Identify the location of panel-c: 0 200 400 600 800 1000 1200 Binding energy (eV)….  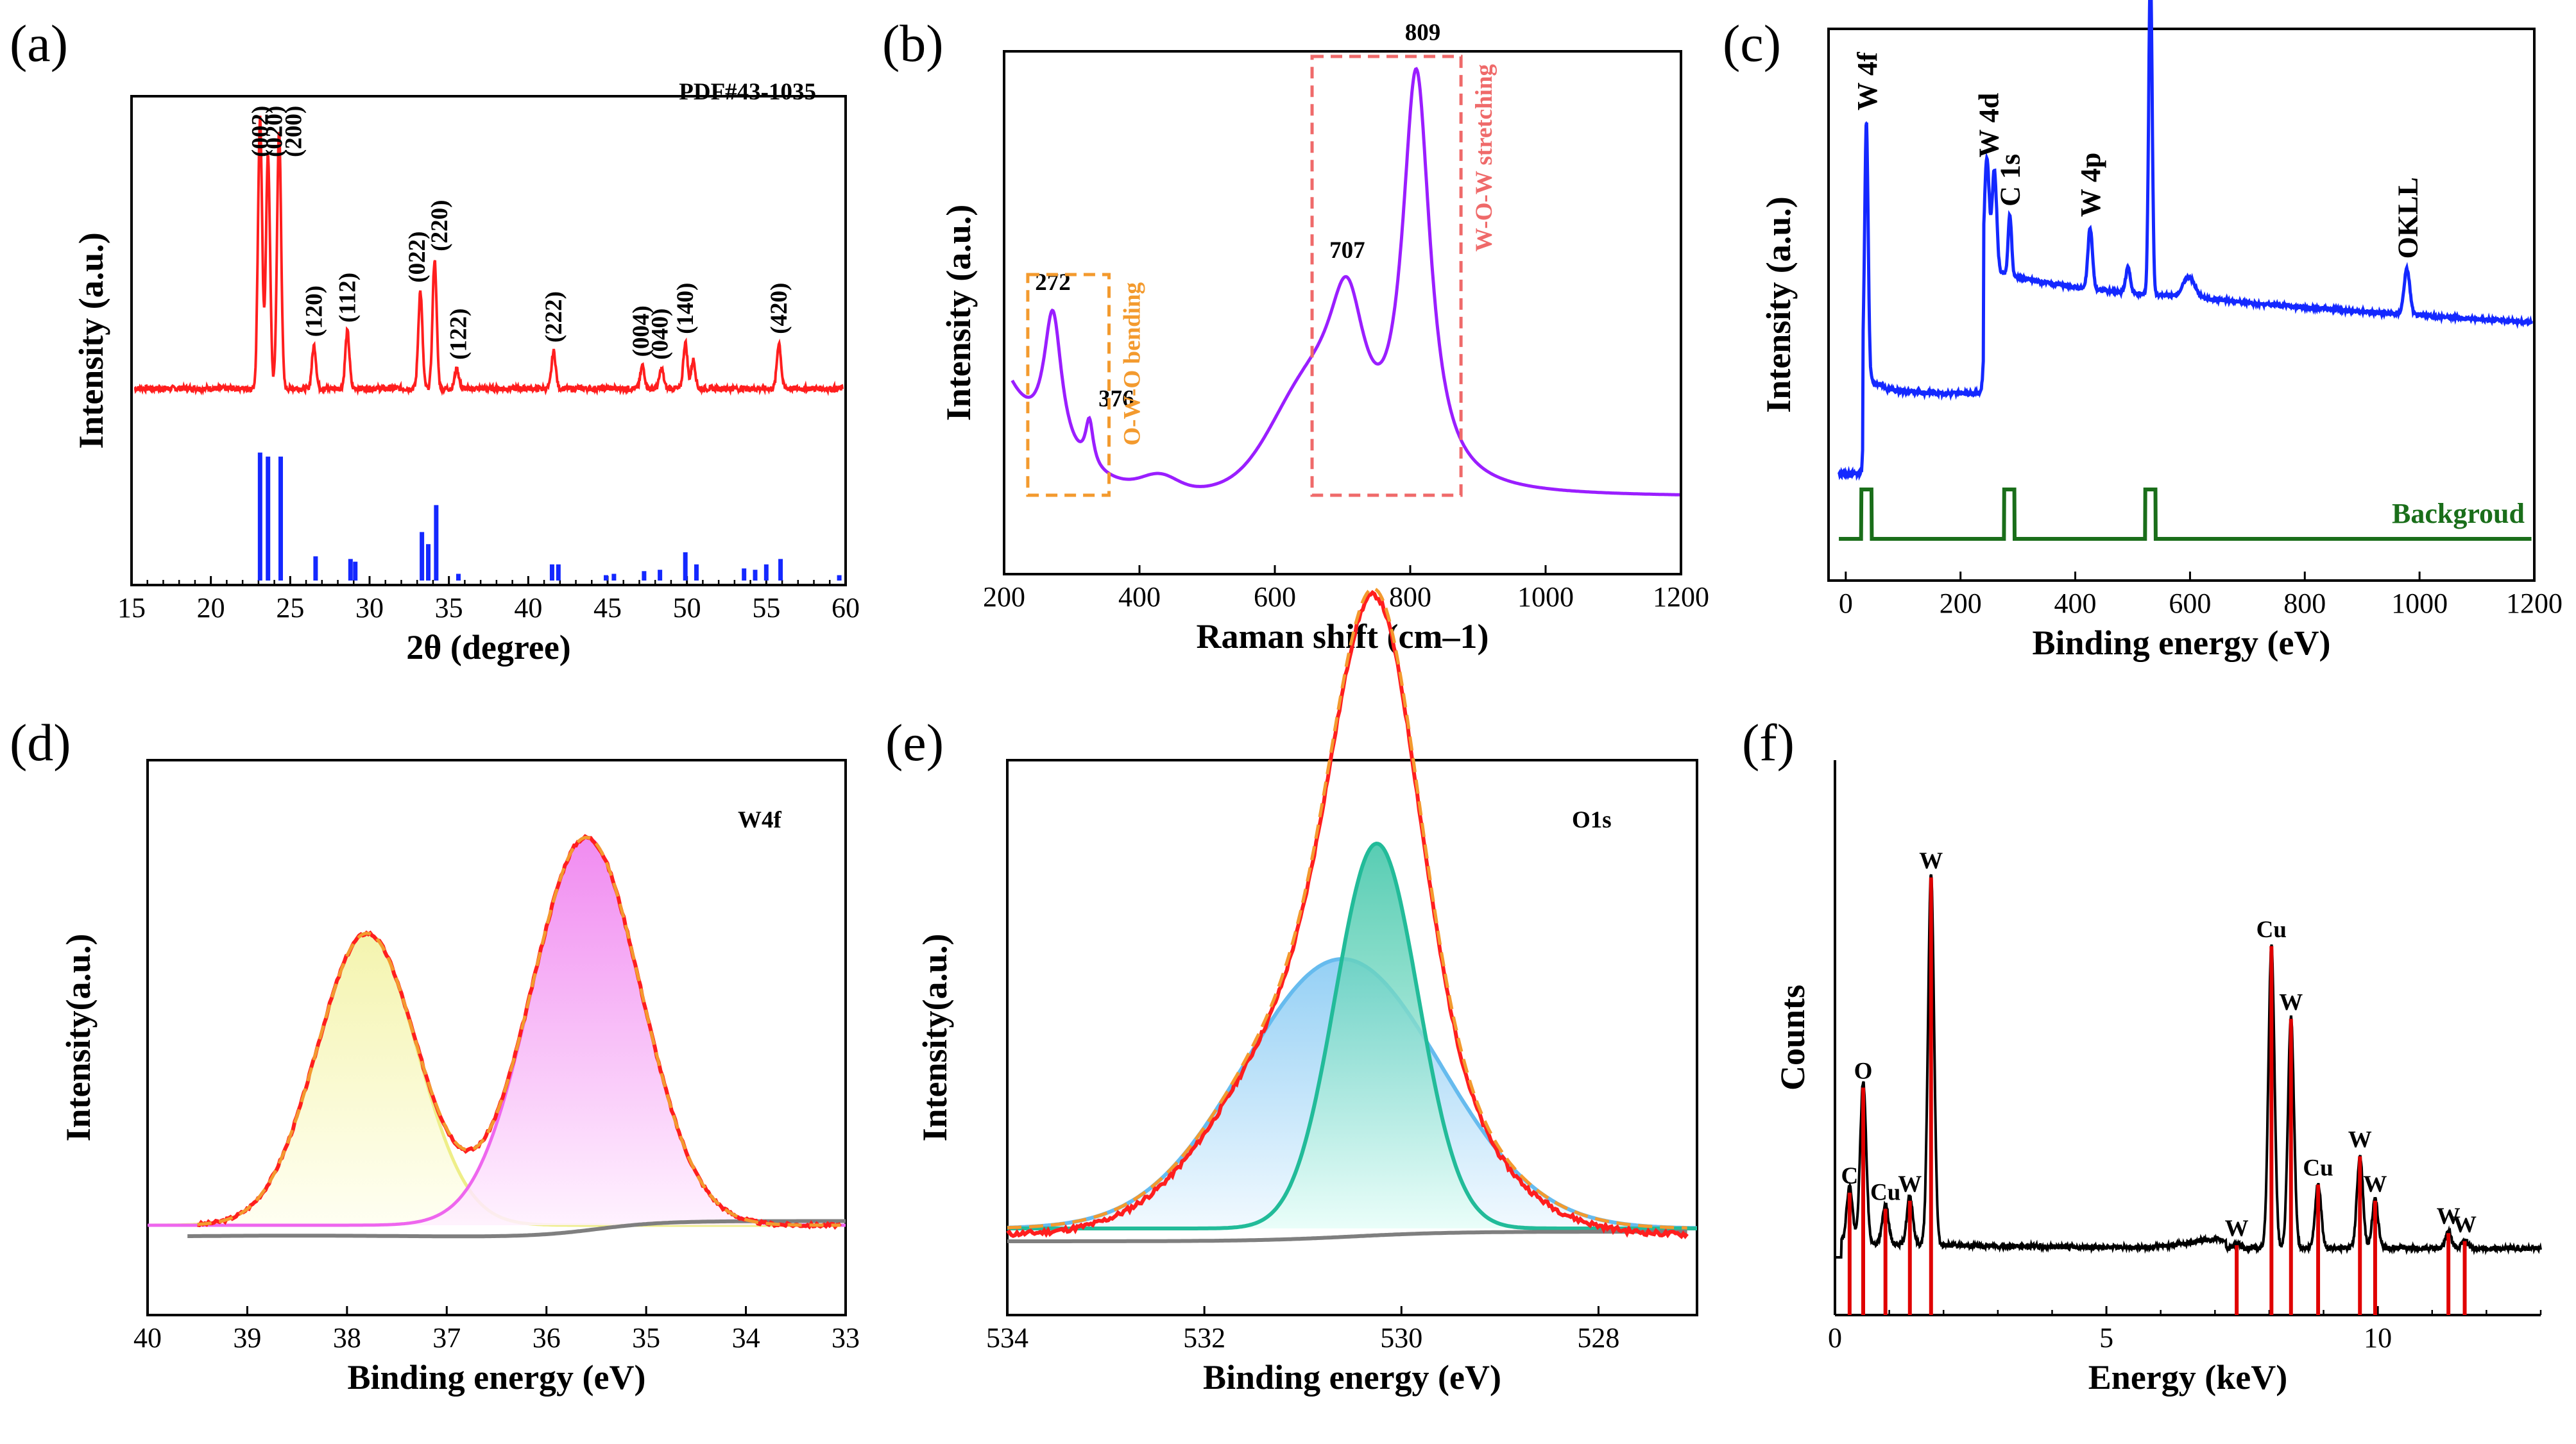
(2143, 331).